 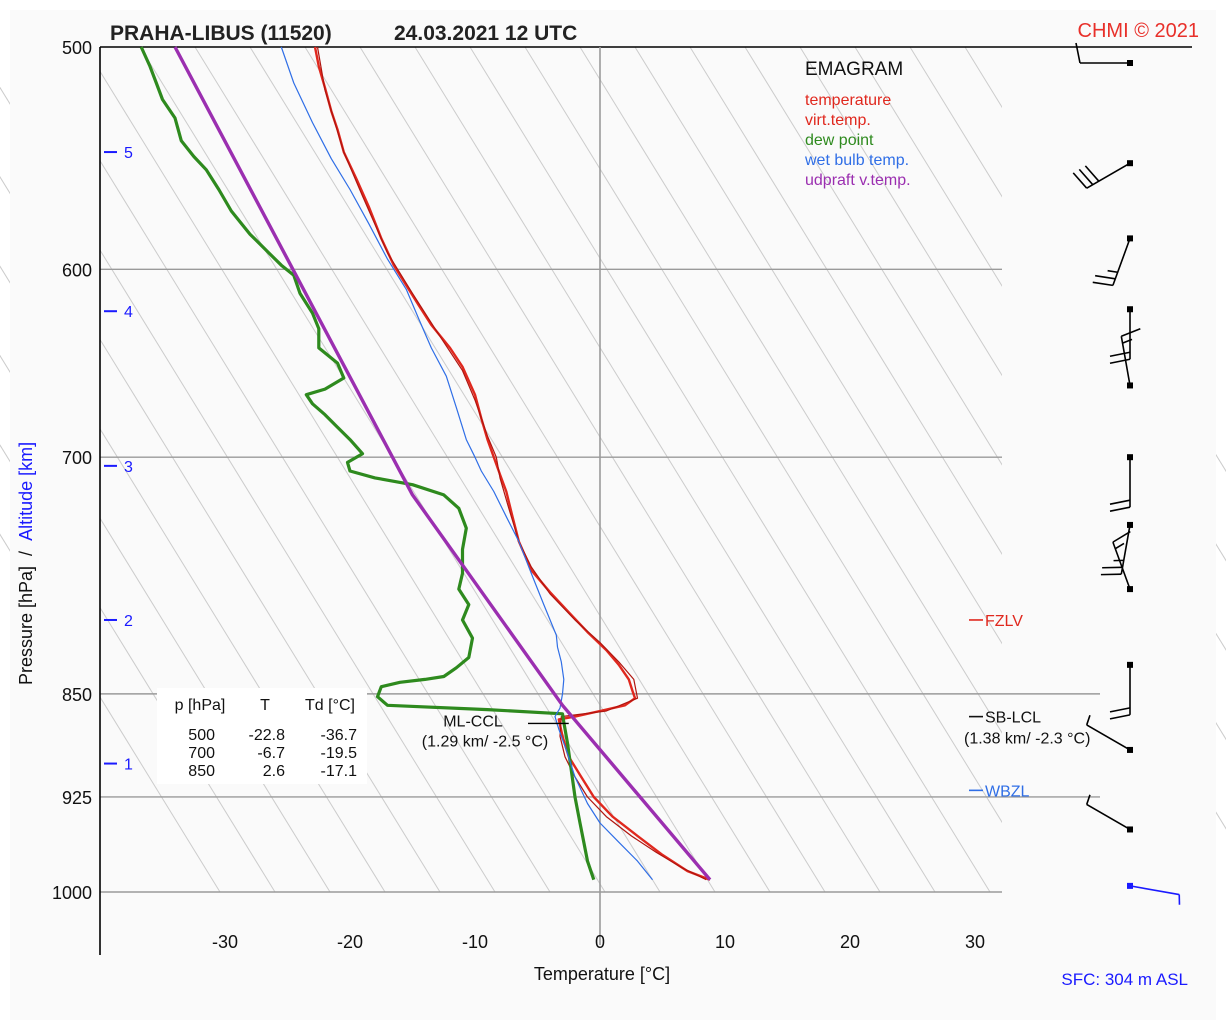 I want to click on temperature-tick-label: -10, so click(x=475, y=942).